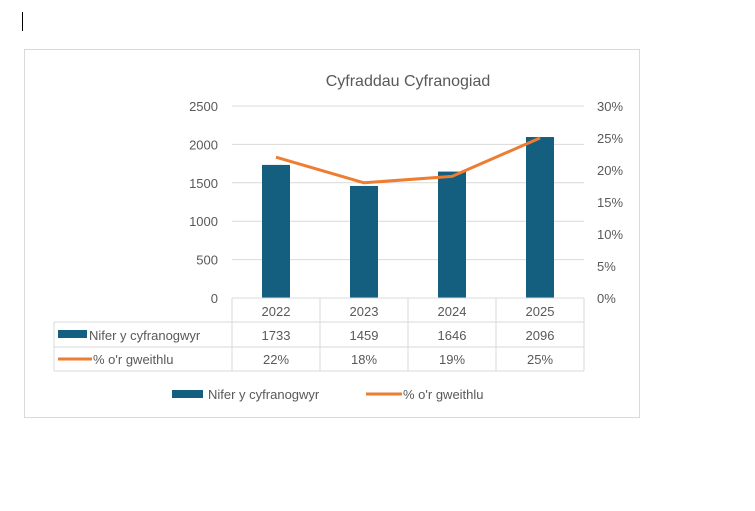 The height and width of the screenshot is (511, 755). What do you see at coordinates (408, 81) in the screenshot?
I see `chart-title: Cyfraddau Cyfranogiad` at bounding box center [408, 81].